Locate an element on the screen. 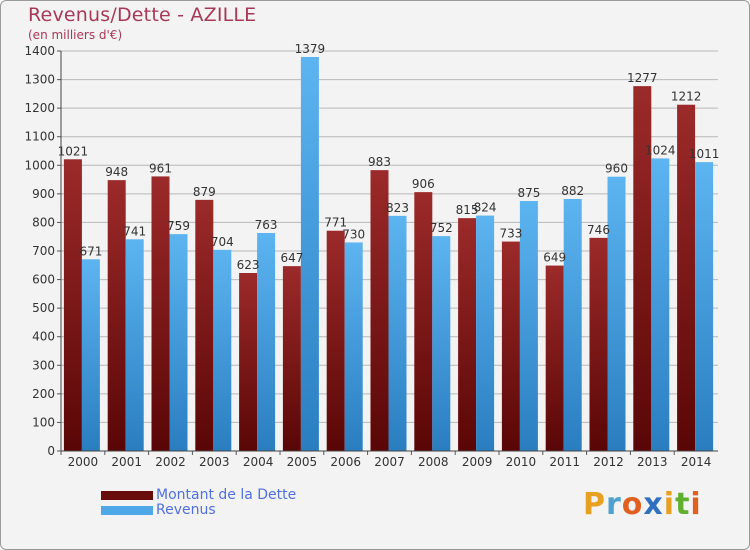 This screenshot has width=750, height=550. y-tick-label: 0 is located at coordinates (51, 451).